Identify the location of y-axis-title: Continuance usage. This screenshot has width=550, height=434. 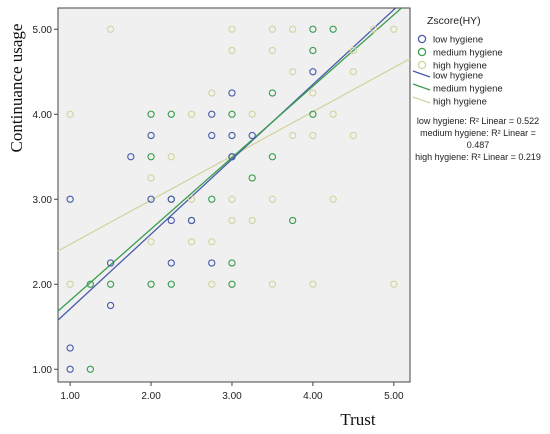
(16, 88).